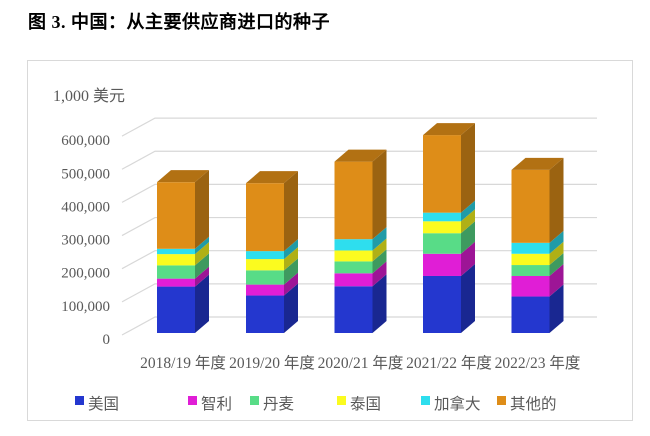  Describe the element at coordinates (449, 363) in the screenshot. I see `x-tick-label: 2021/22 年度` at that location.